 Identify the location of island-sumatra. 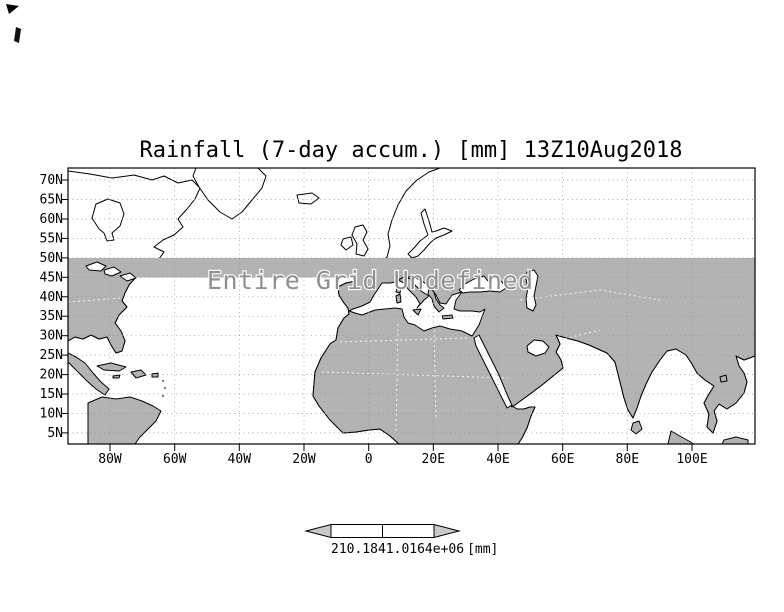
(681, 437).